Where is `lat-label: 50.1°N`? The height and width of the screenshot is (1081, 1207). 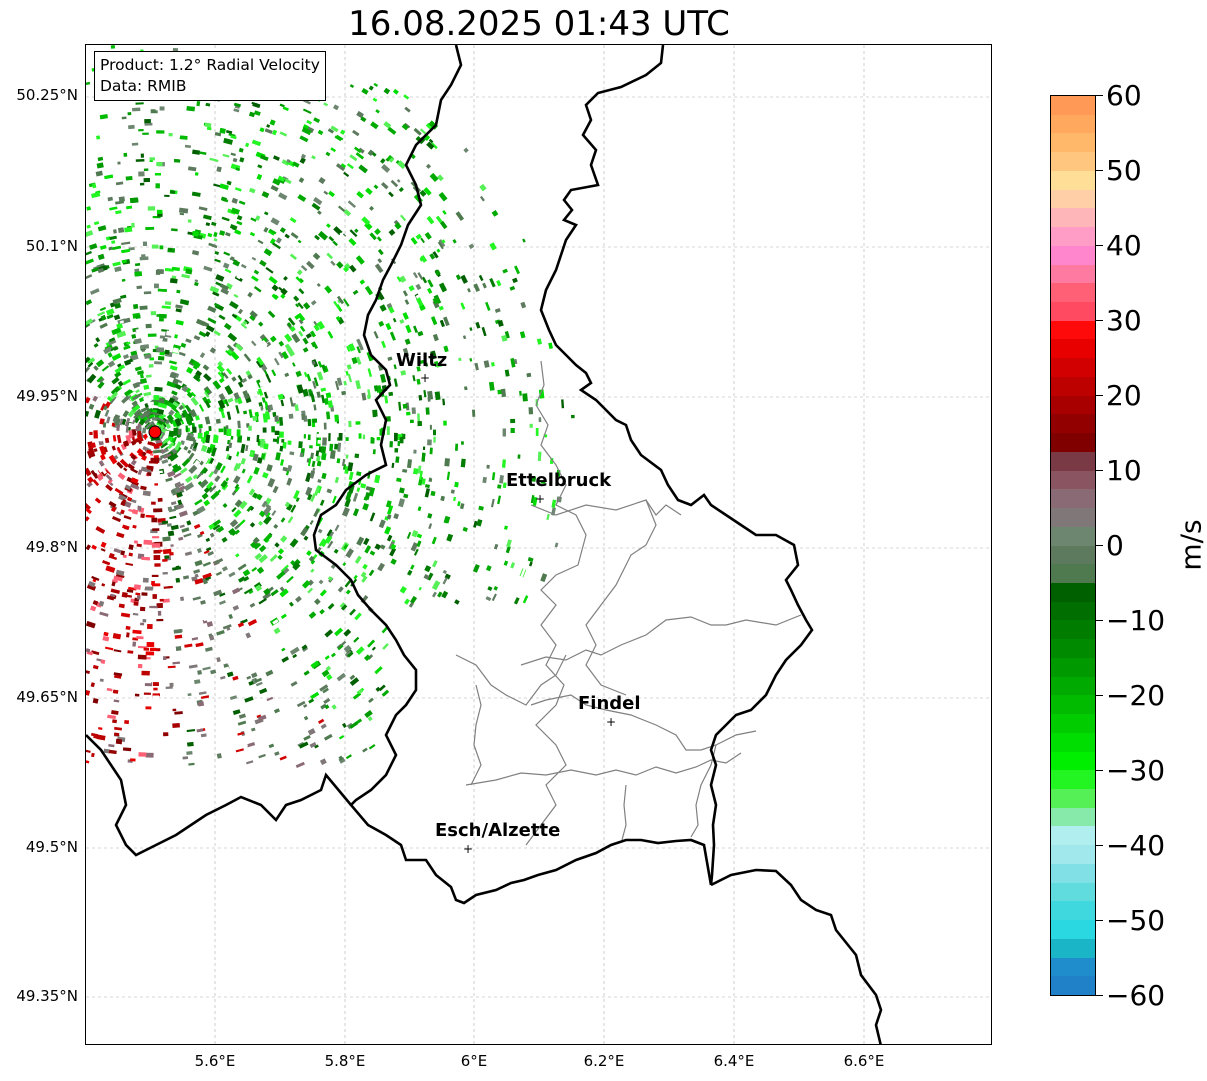
lat-label: 50.1°N is located at coordinates (51, 246).